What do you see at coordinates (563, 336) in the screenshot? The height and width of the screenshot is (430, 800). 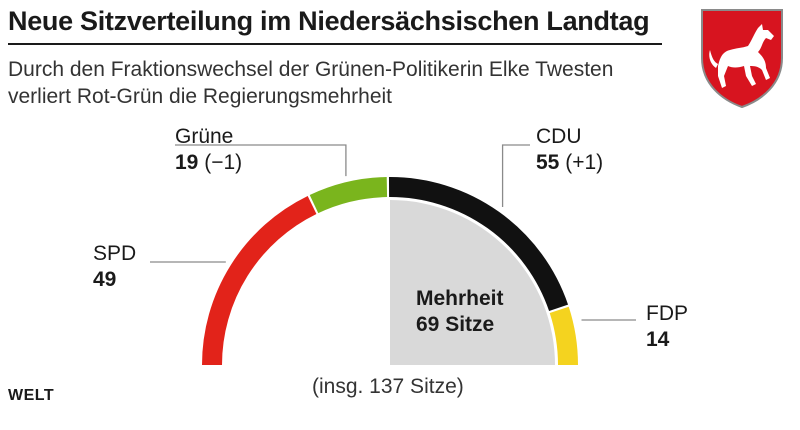 I see `arc-segment-fdp` at bounding box center [563, 336].